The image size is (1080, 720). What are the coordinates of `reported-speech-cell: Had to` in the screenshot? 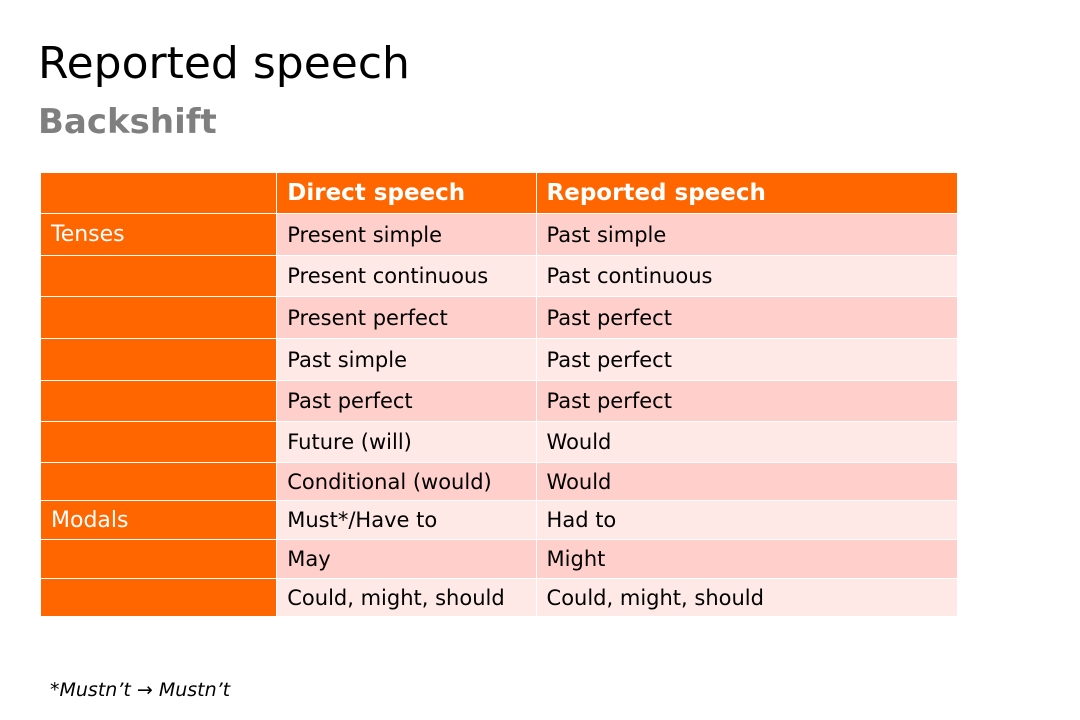 It's located at (747, 520).